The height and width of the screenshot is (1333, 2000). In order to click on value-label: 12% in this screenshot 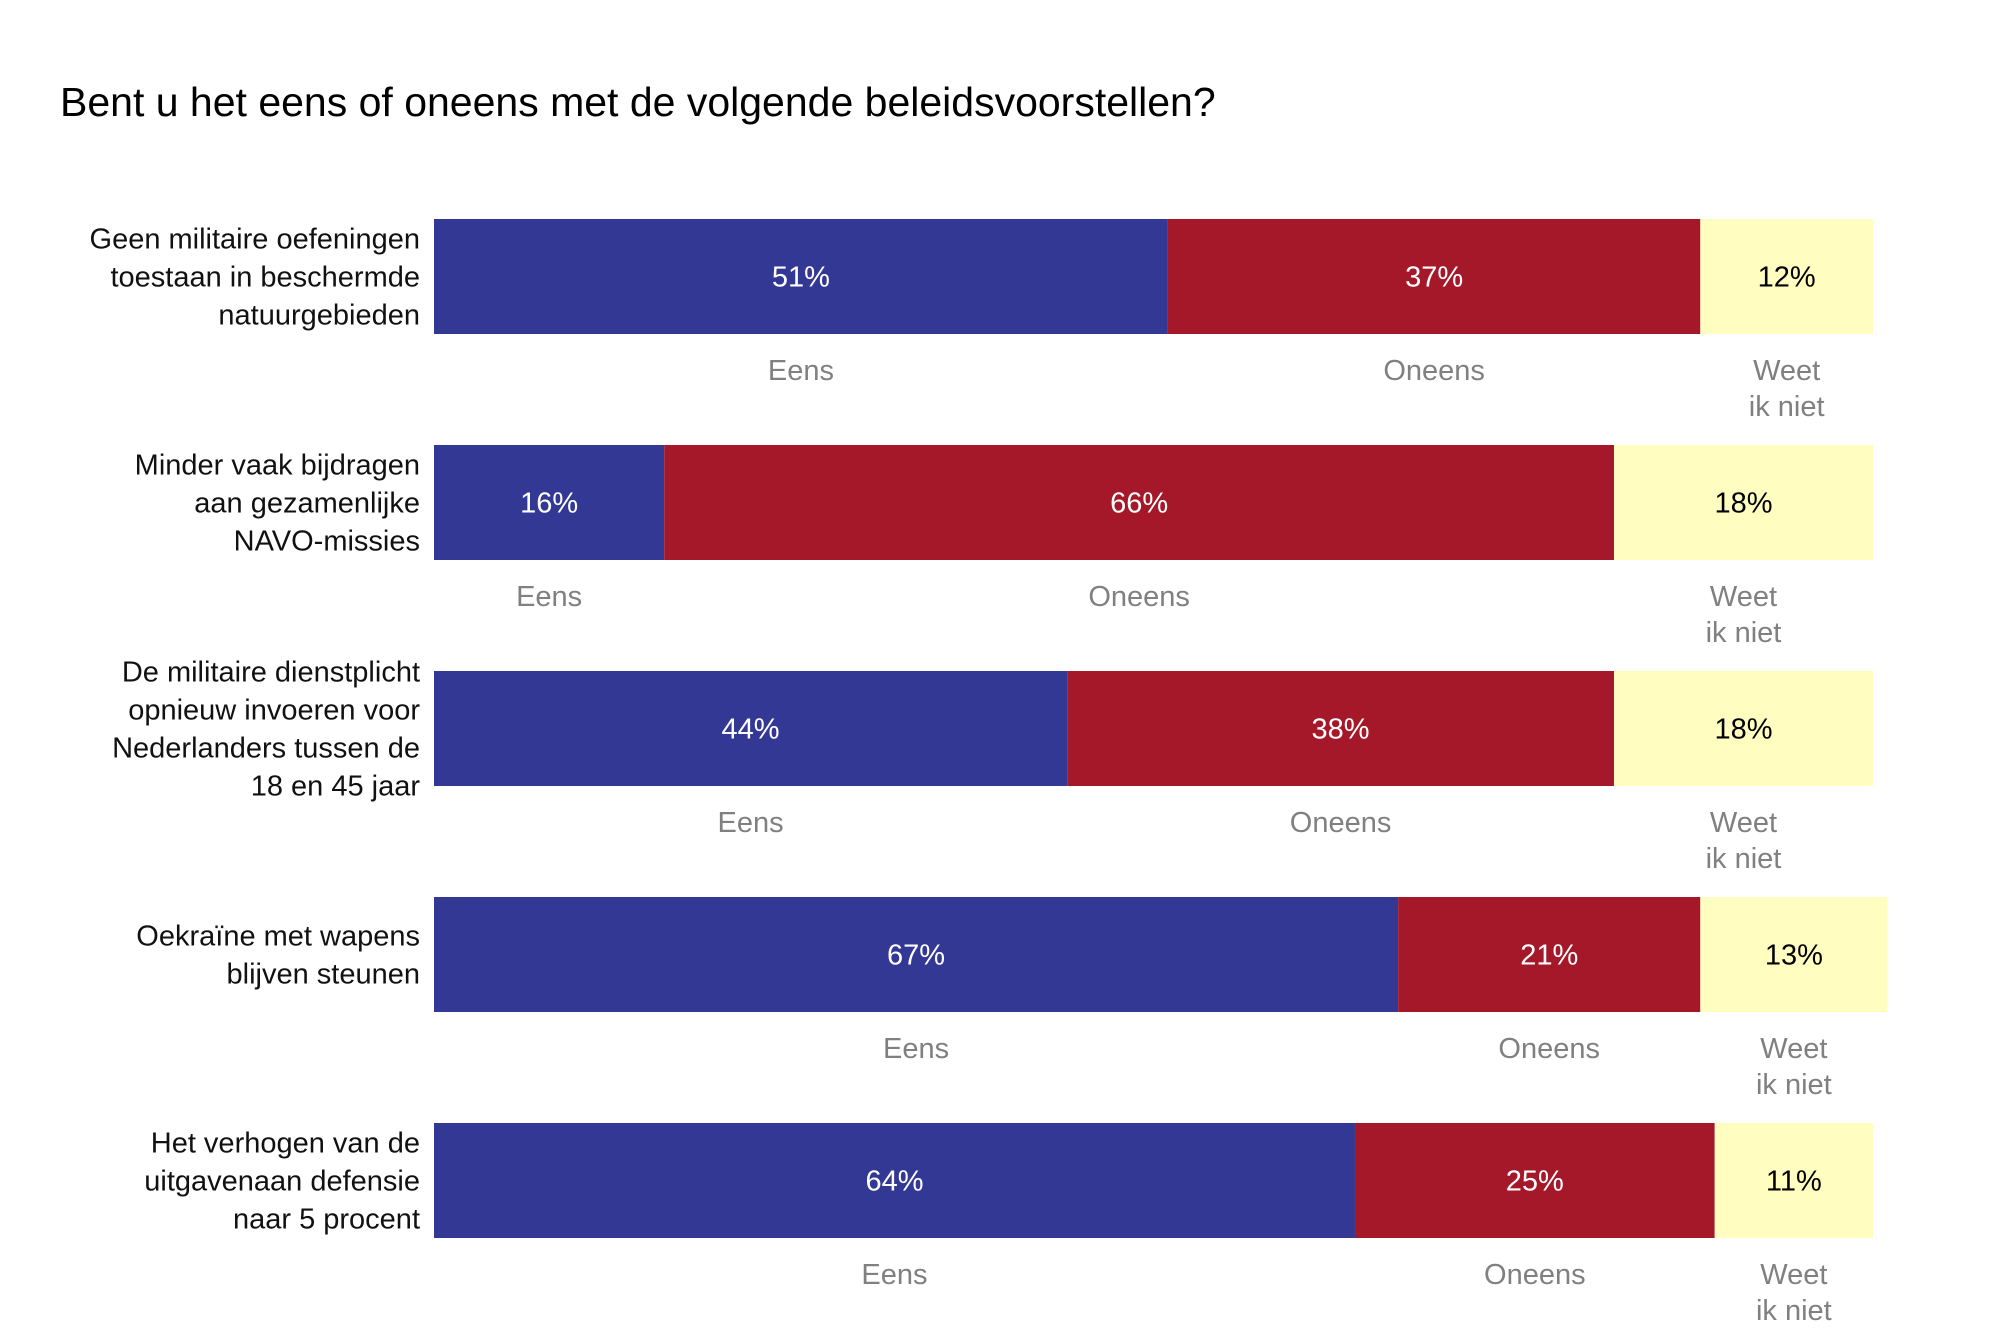, I will do `click(1787, 278)`.